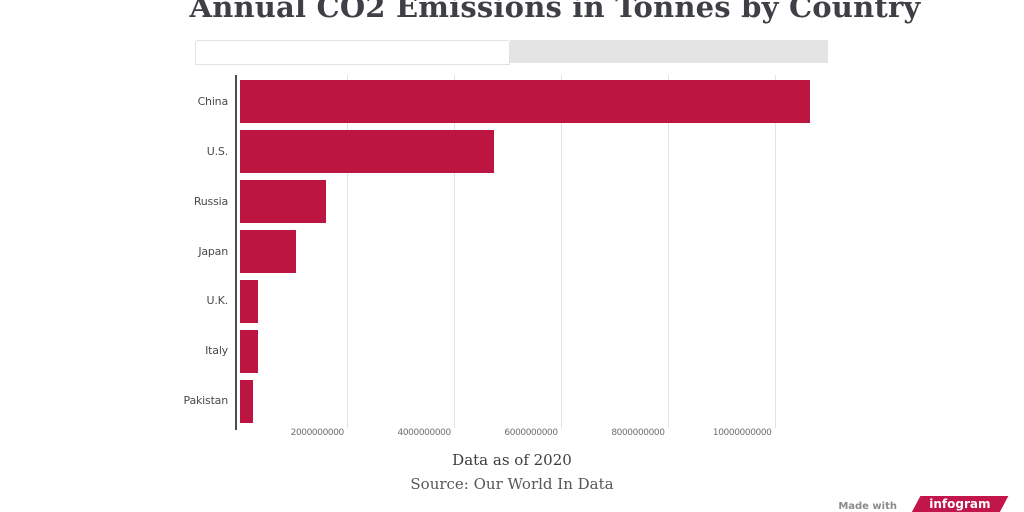 The image size is (1024, 512). I want to click on x-axis-tick-label: 10000000000, so click(742, 433).